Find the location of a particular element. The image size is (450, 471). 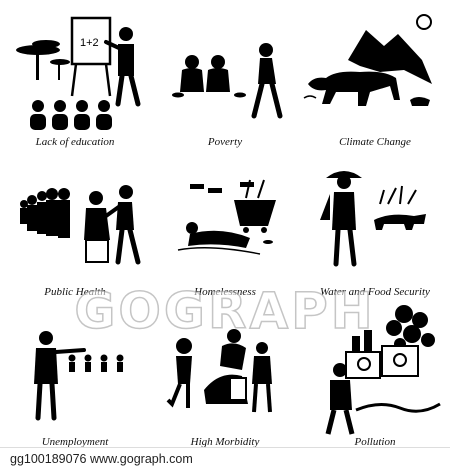

cell-pollution: Pollution is located at coordinates (375, 375).